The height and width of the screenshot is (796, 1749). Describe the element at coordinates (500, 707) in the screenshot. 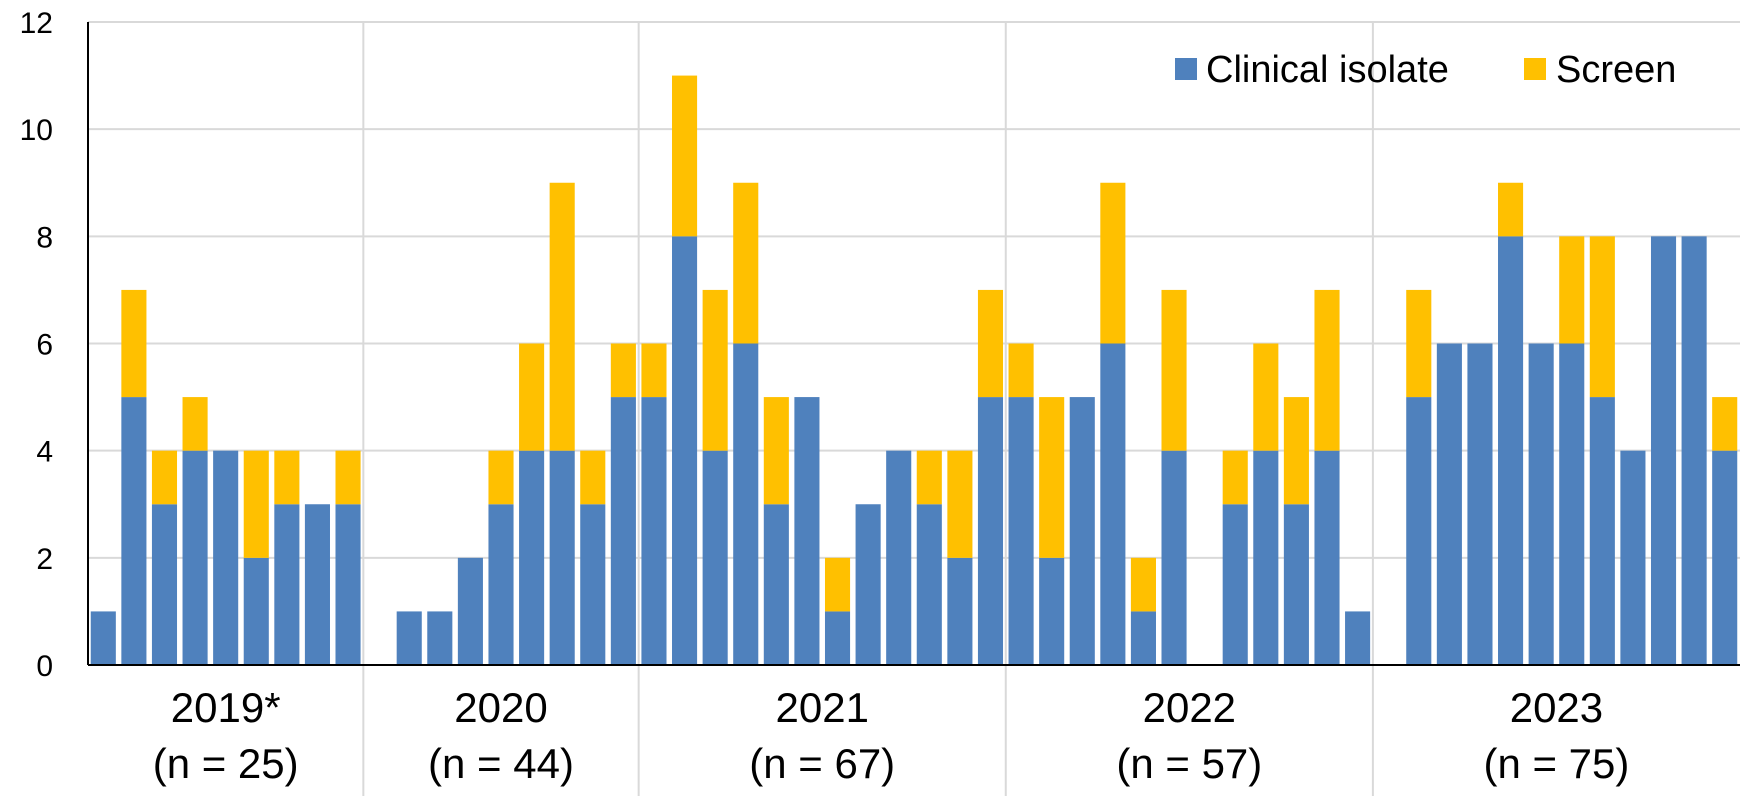

I see `year-label: 2020` at that location.